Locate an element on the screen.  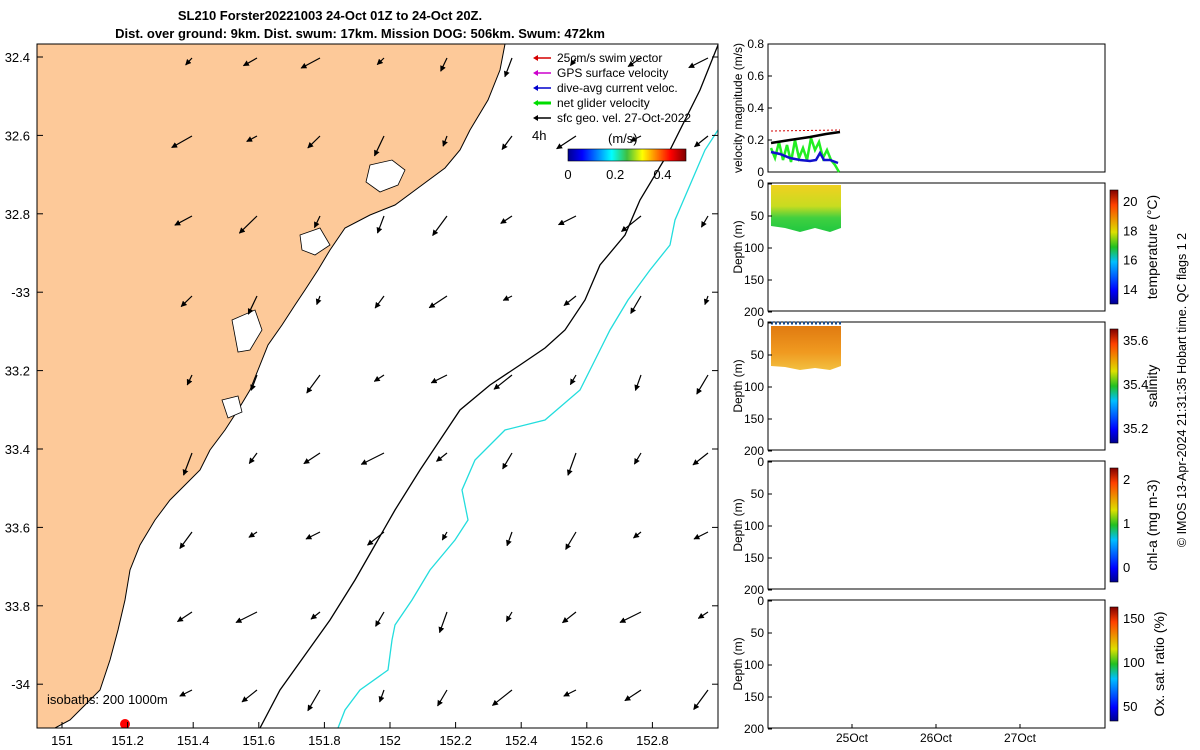
chla-colorbar is located at coordinates (1114, 525).